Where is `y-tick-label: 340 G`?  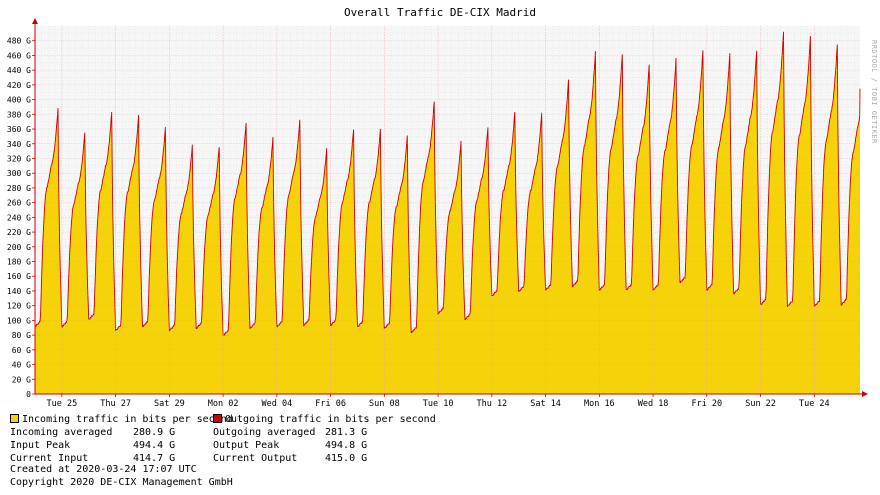 y-tick-label: 340 G is located at coordinates (19, 144).